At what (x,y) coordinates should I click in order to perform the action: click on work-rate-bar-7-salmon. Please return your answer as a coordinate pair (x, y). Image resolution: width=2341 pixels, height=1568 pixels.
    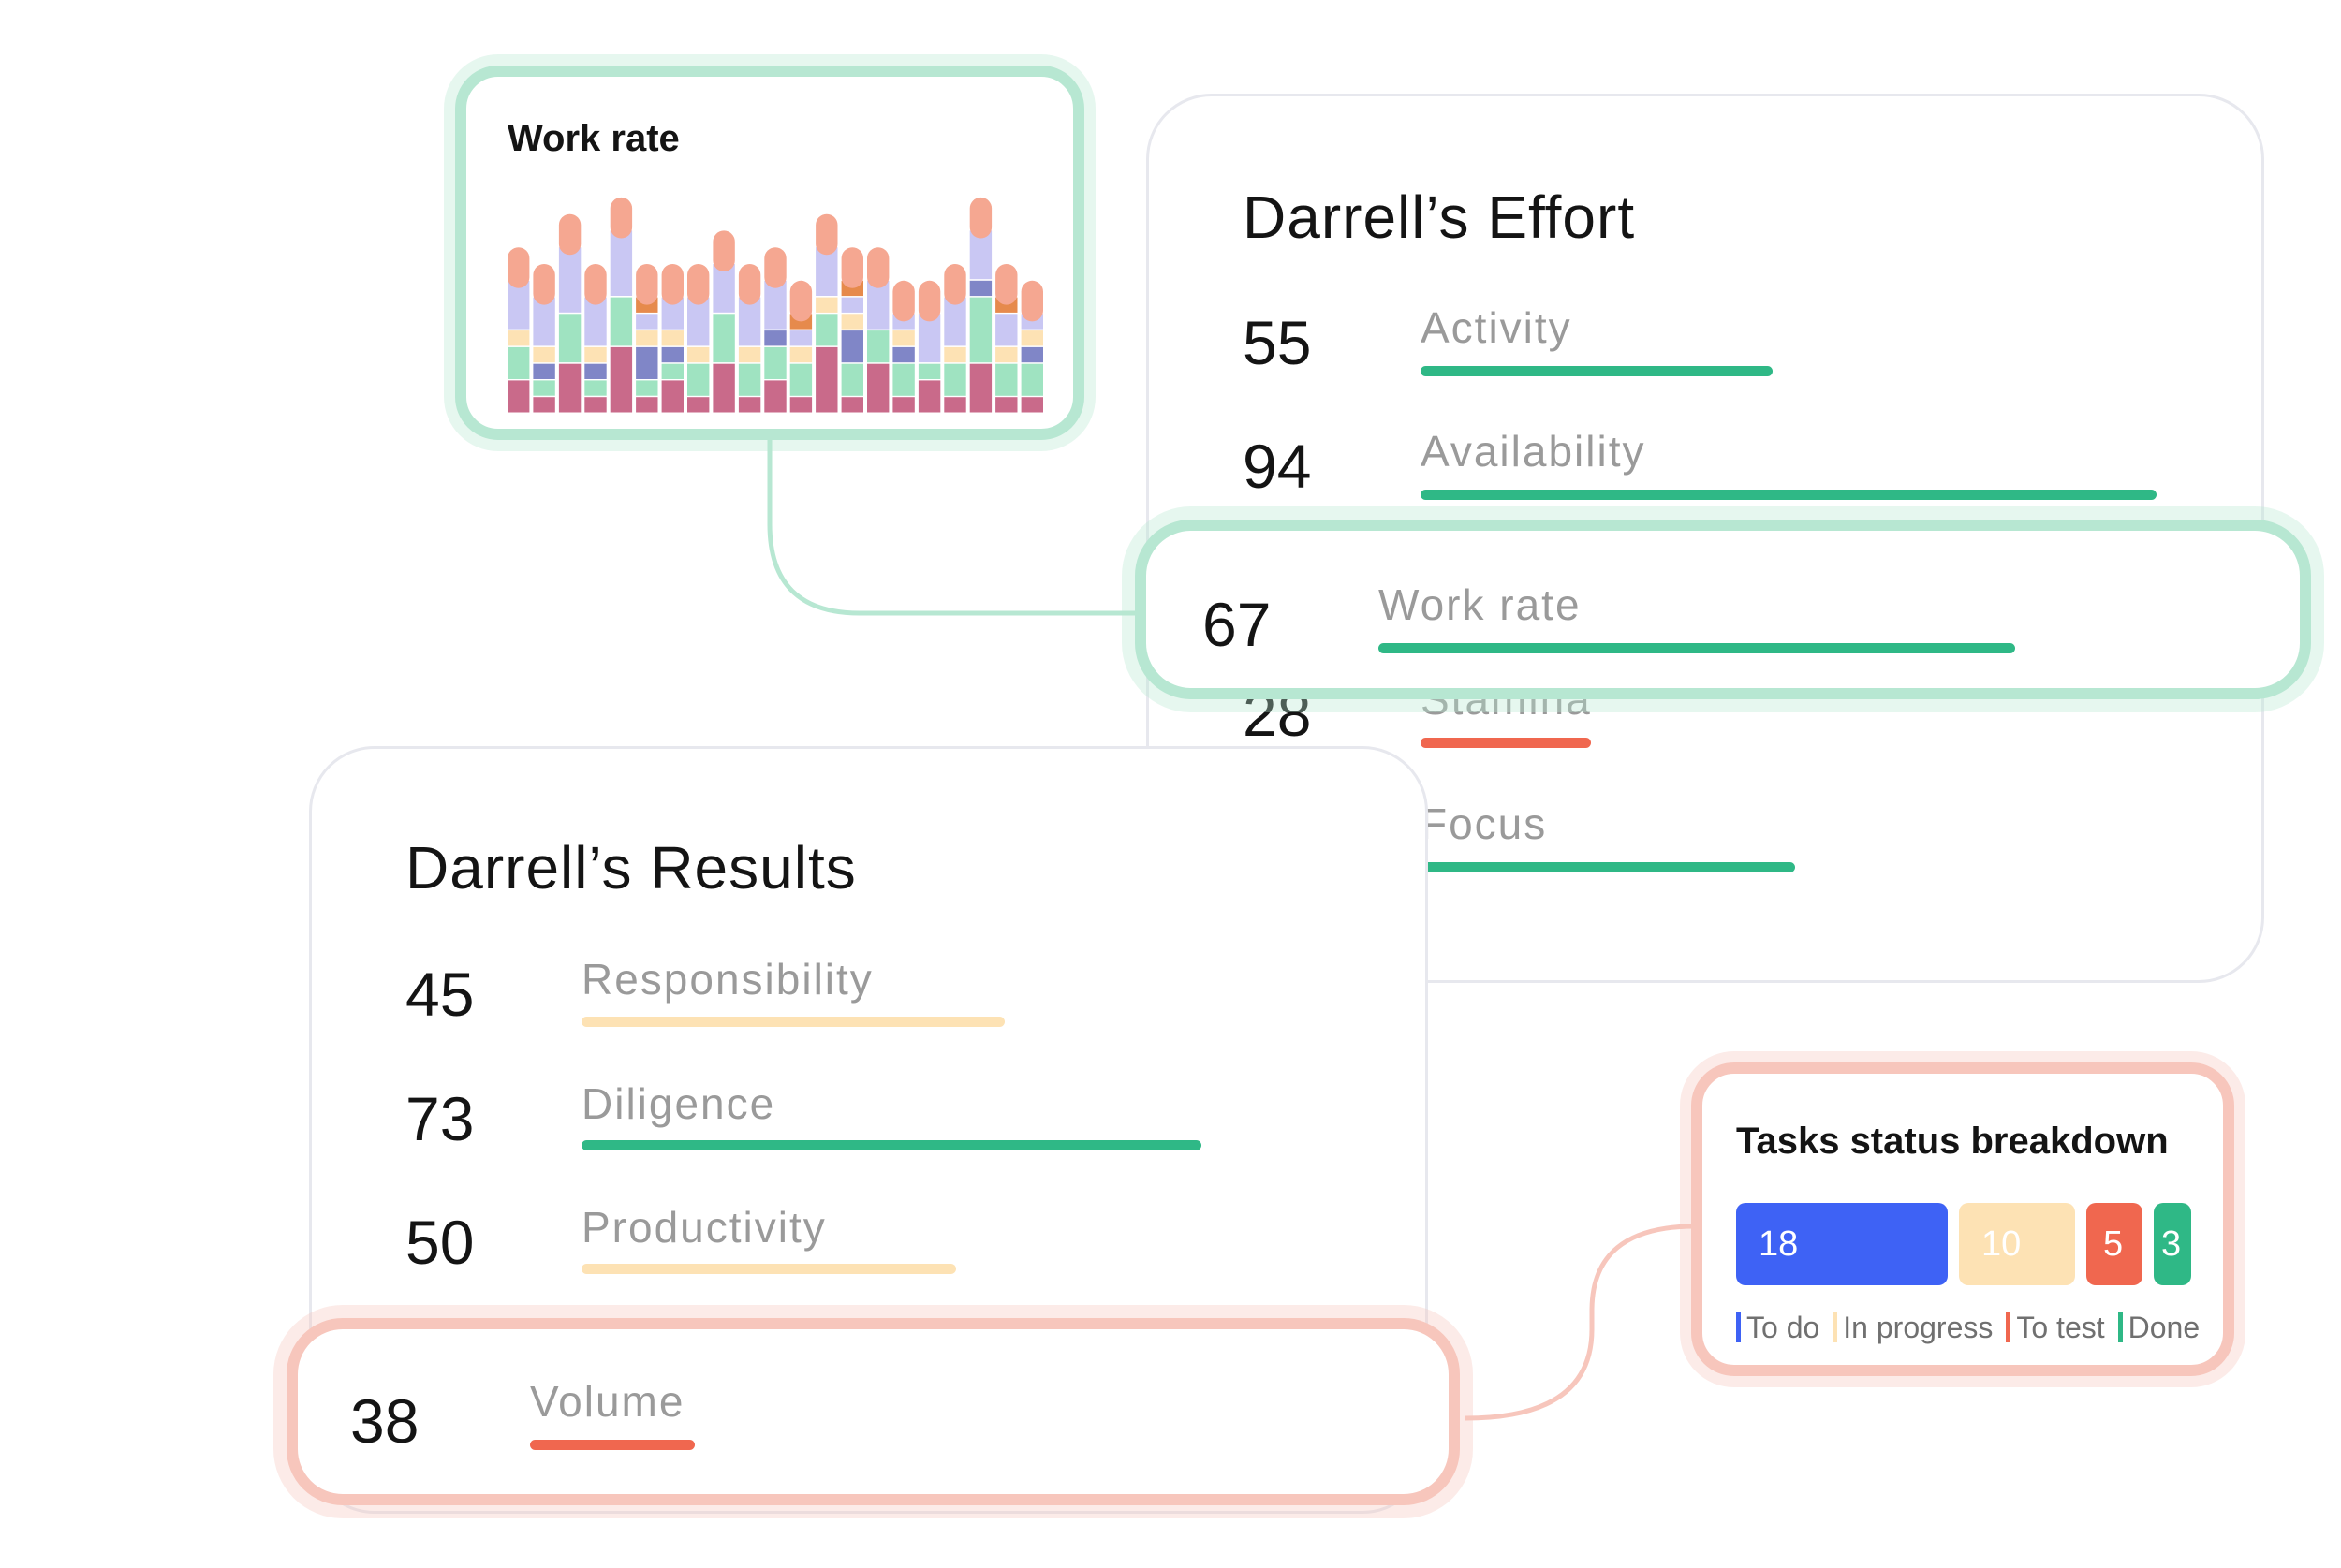
    Looking at the image, I should click on (672, 285).